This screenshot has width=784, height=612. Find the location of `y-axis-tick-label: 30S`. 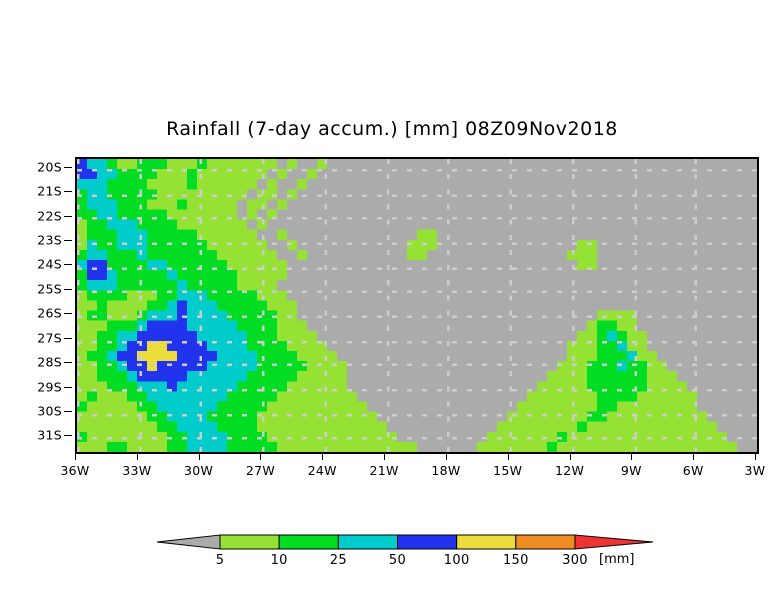

y-axis-tick-label: 30S is located at coordinates (49, 411).